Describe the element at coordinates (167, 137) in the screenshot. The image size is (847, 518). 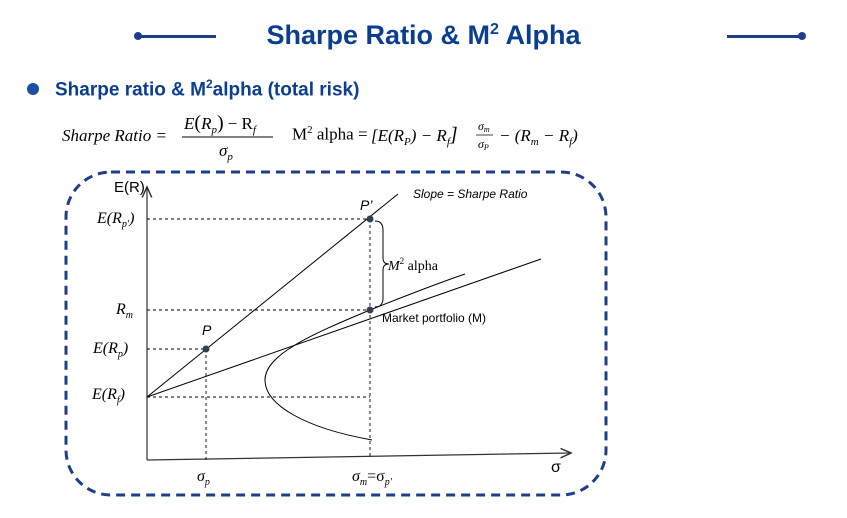
I see `sharpe-formula: Sharpe Ratio = E(Rp) − Rf σp` at that location.